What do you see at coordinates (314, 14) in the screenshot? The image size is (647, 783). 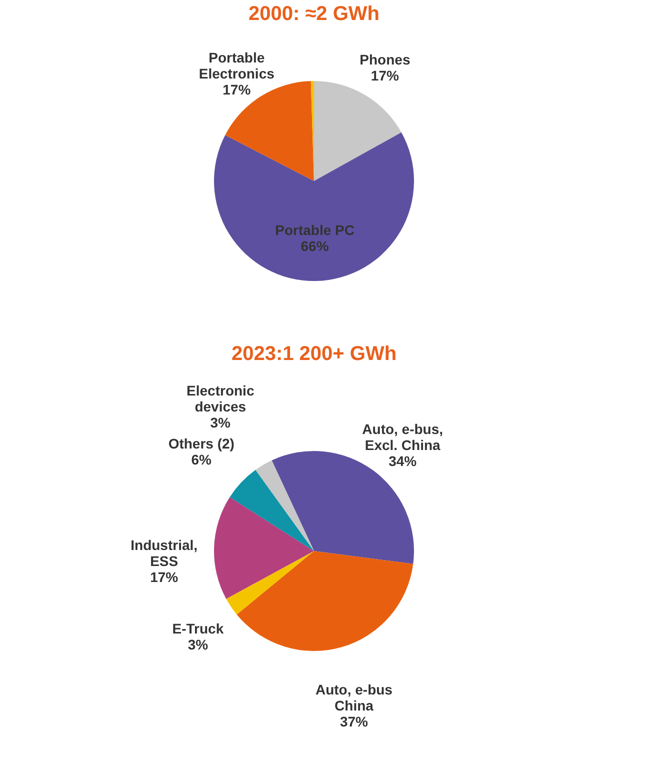 I see `chart-title: 2000: ≈2 GWh` at bounding box center [314, 14].